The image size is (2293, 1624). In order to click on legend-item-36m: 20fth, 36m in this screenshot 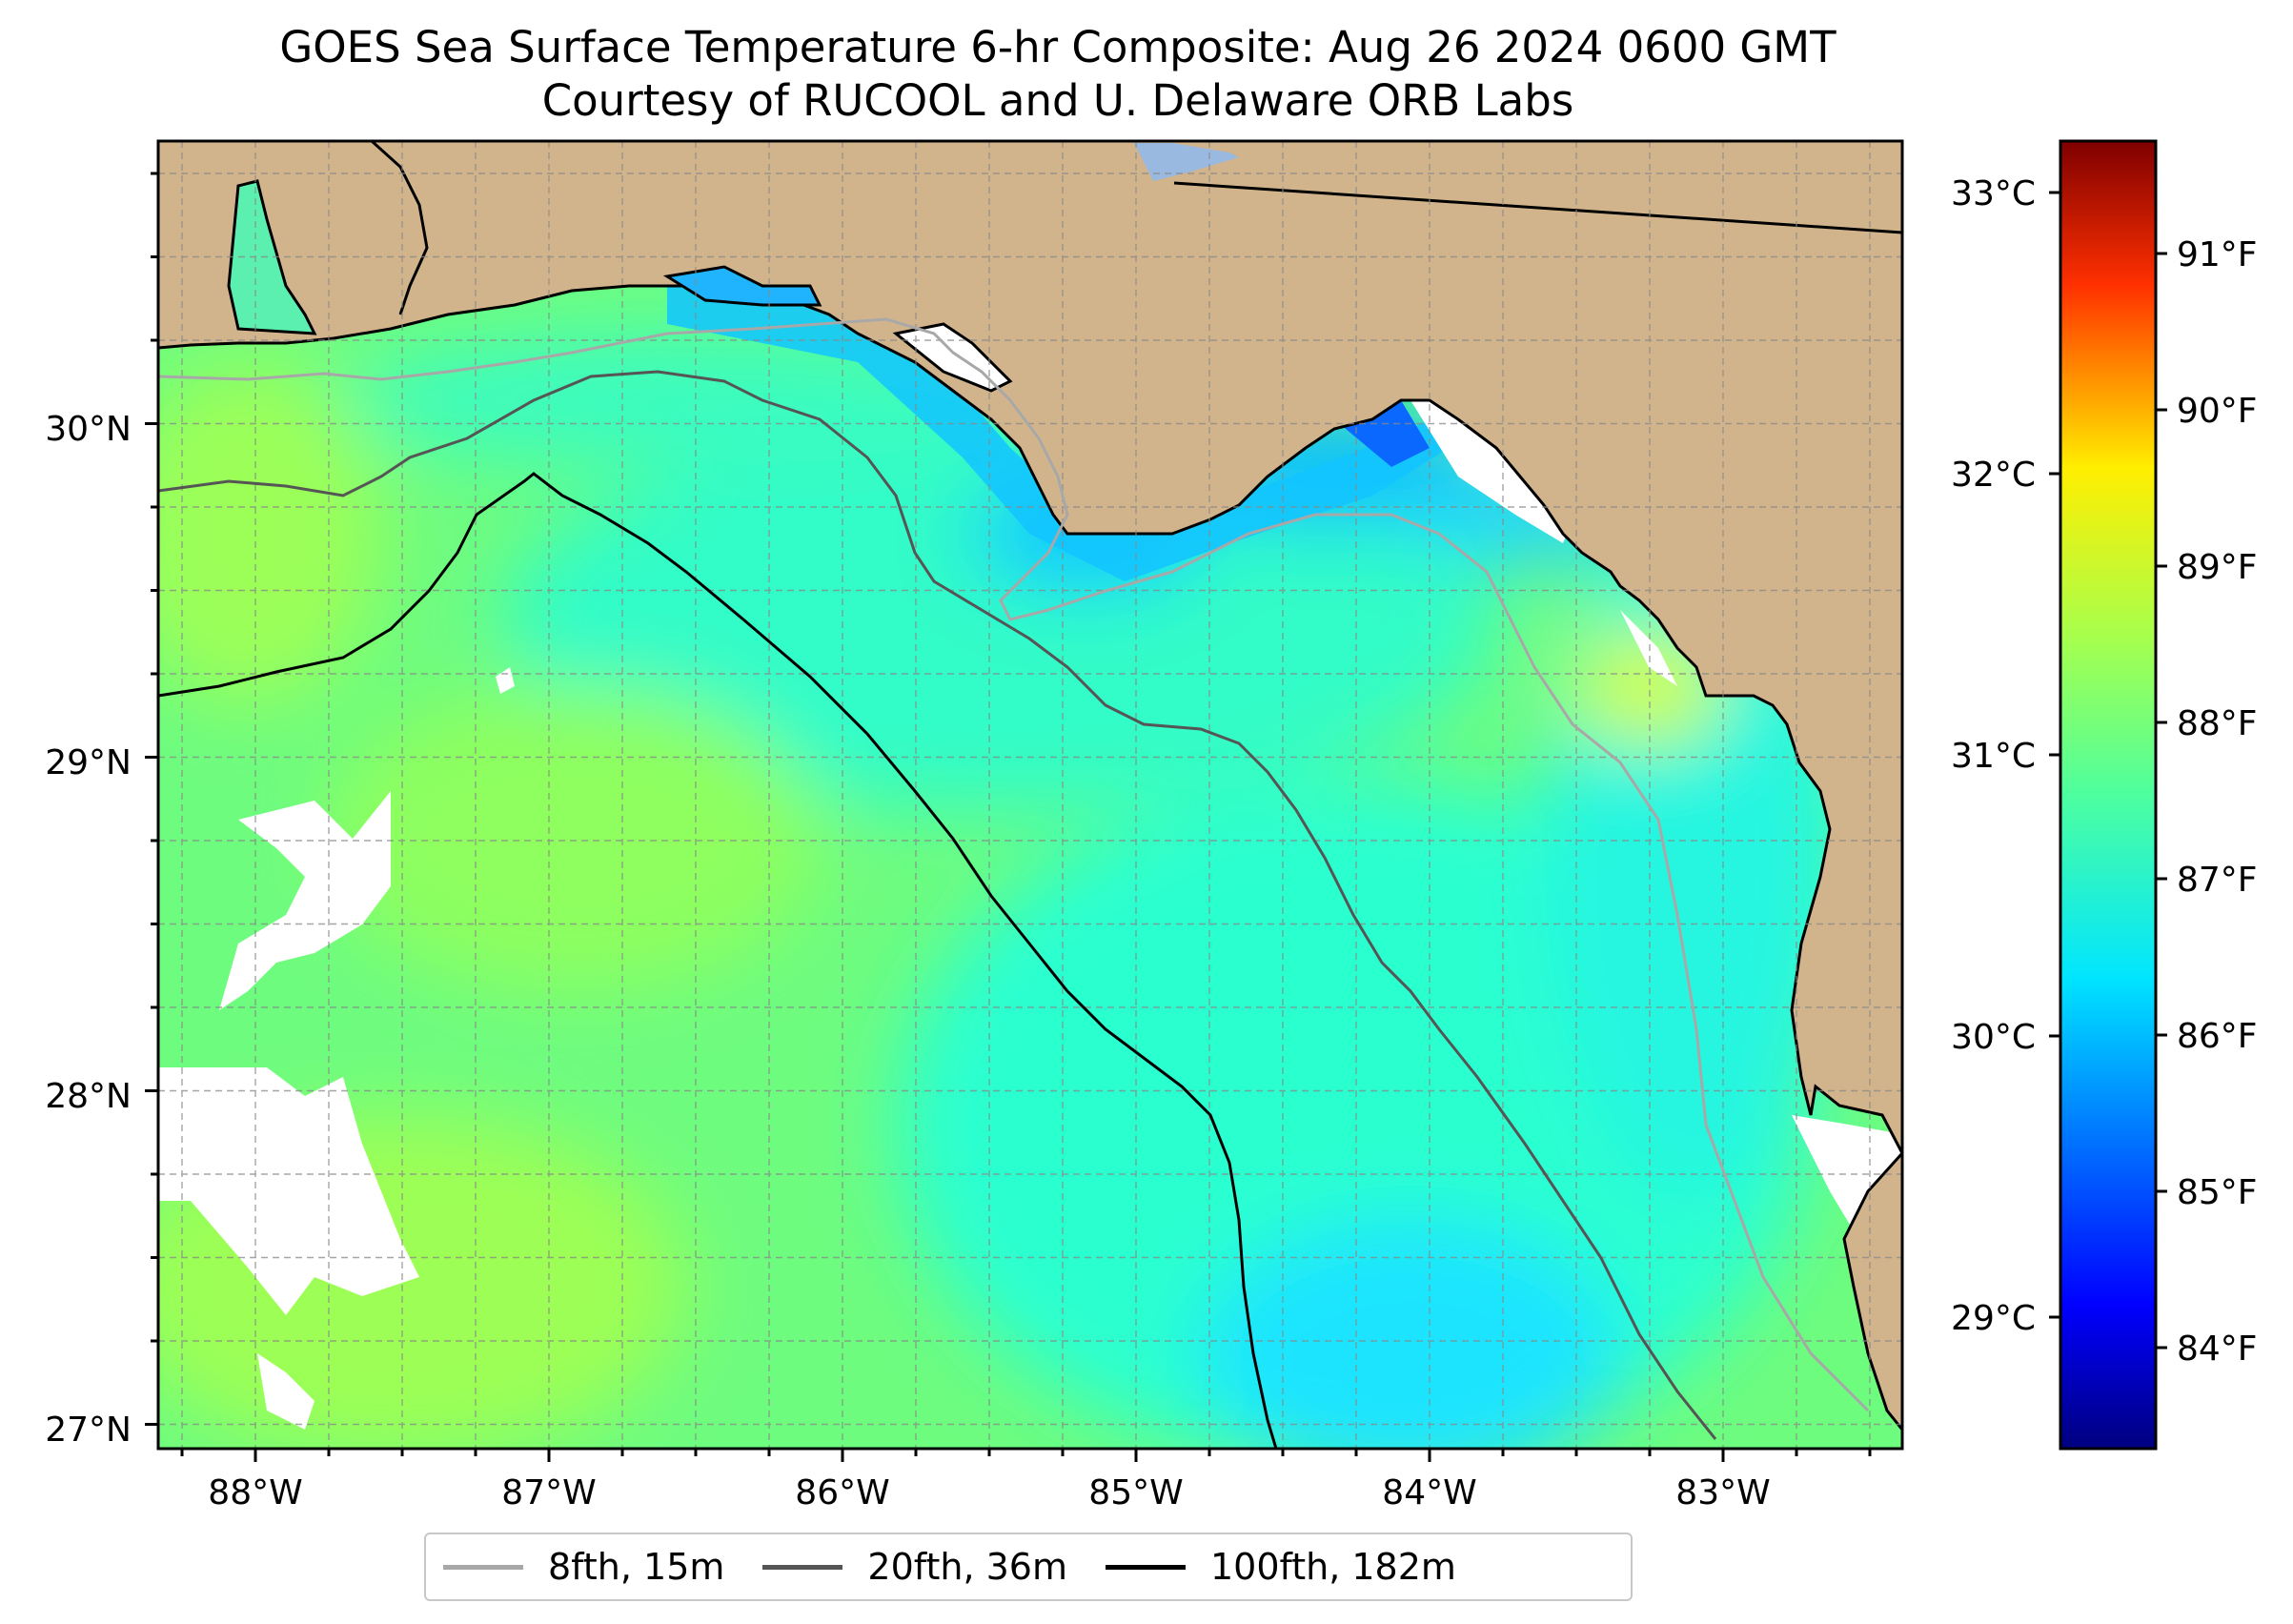, I will do `click(915, 1567)`.